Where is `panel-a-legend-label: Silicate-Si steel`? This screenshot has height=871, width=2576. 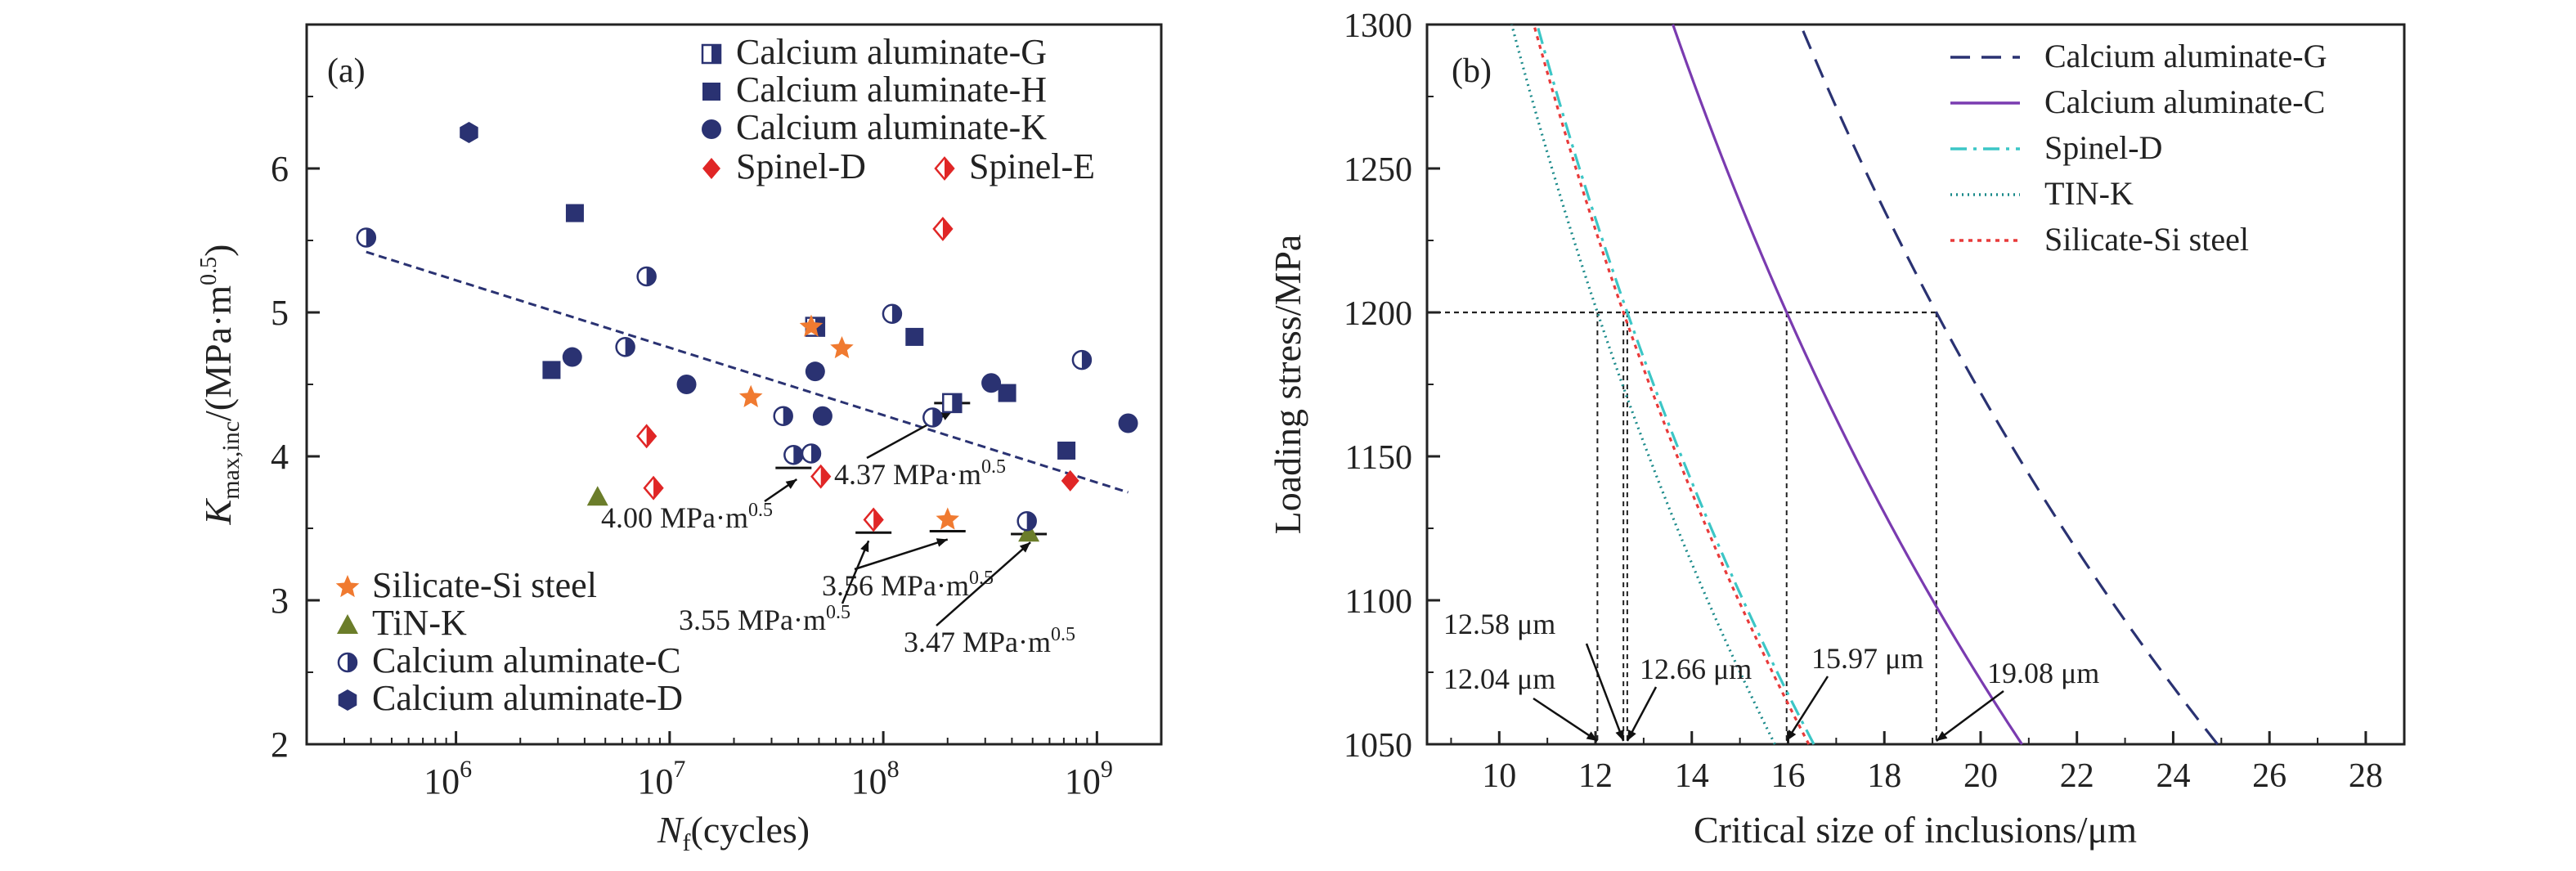
panel-a-legend-label: Silicate-Si steel is located at coordinates (484, 585).